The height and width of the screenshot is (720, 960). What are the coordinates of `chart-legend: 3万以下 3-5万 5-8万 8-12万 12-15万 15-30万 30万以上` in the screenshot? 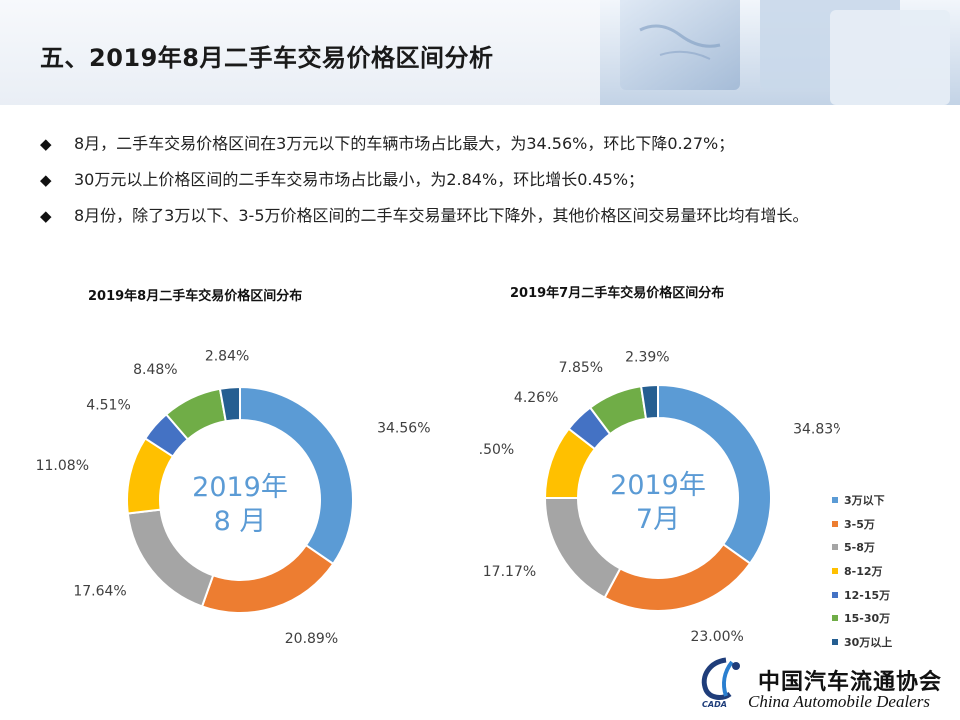 It's located at (862, 571).